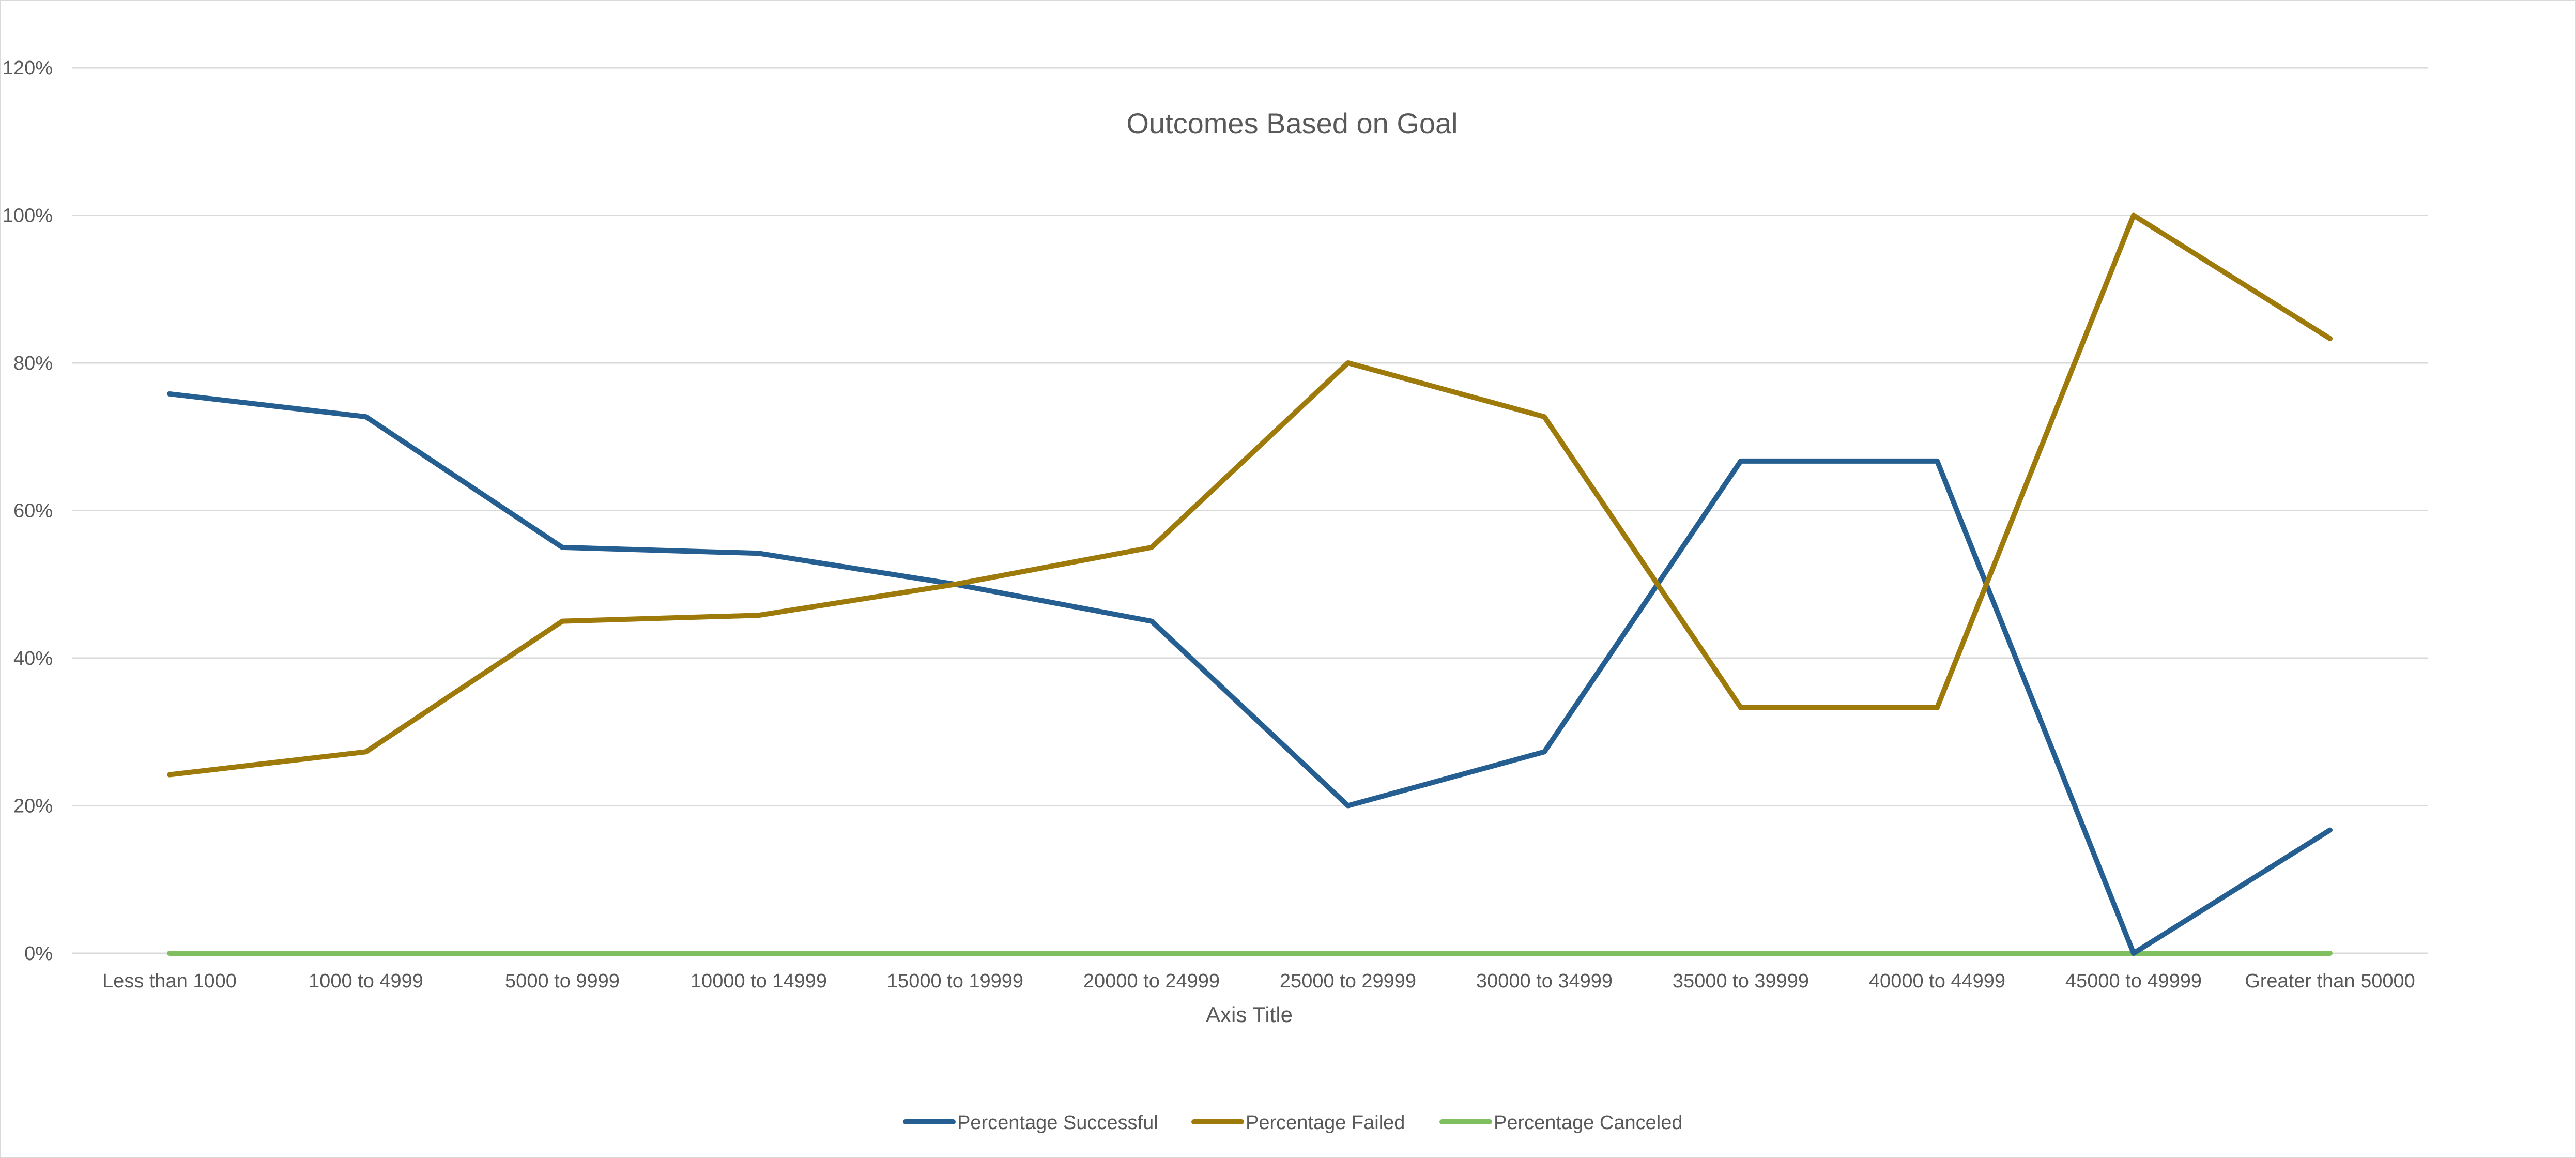 The height and width of the screenshot is (1158, 2576). What do you see at coordinates (169, 981) in the screenshot?
I see `x-tick-label: Less than 1000` at bounding box center [169, 981].